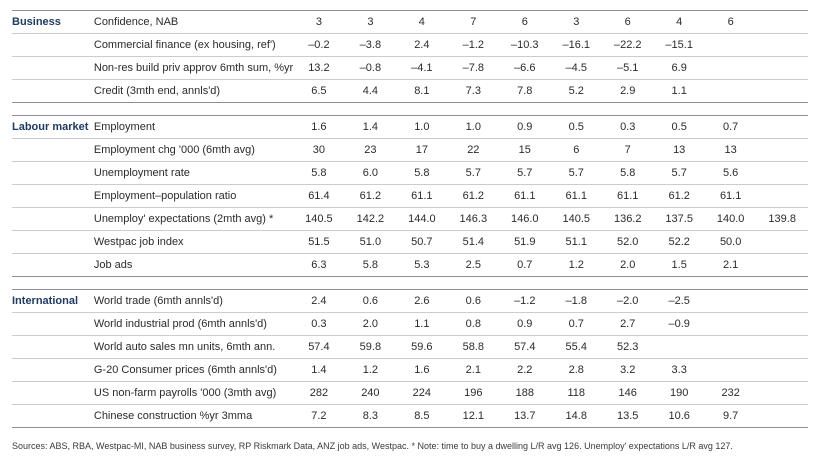  What do you see at coordinates (319, 45) in the screenshot?
I see `value-cell: –0.2` at bounding box center [319, 45].